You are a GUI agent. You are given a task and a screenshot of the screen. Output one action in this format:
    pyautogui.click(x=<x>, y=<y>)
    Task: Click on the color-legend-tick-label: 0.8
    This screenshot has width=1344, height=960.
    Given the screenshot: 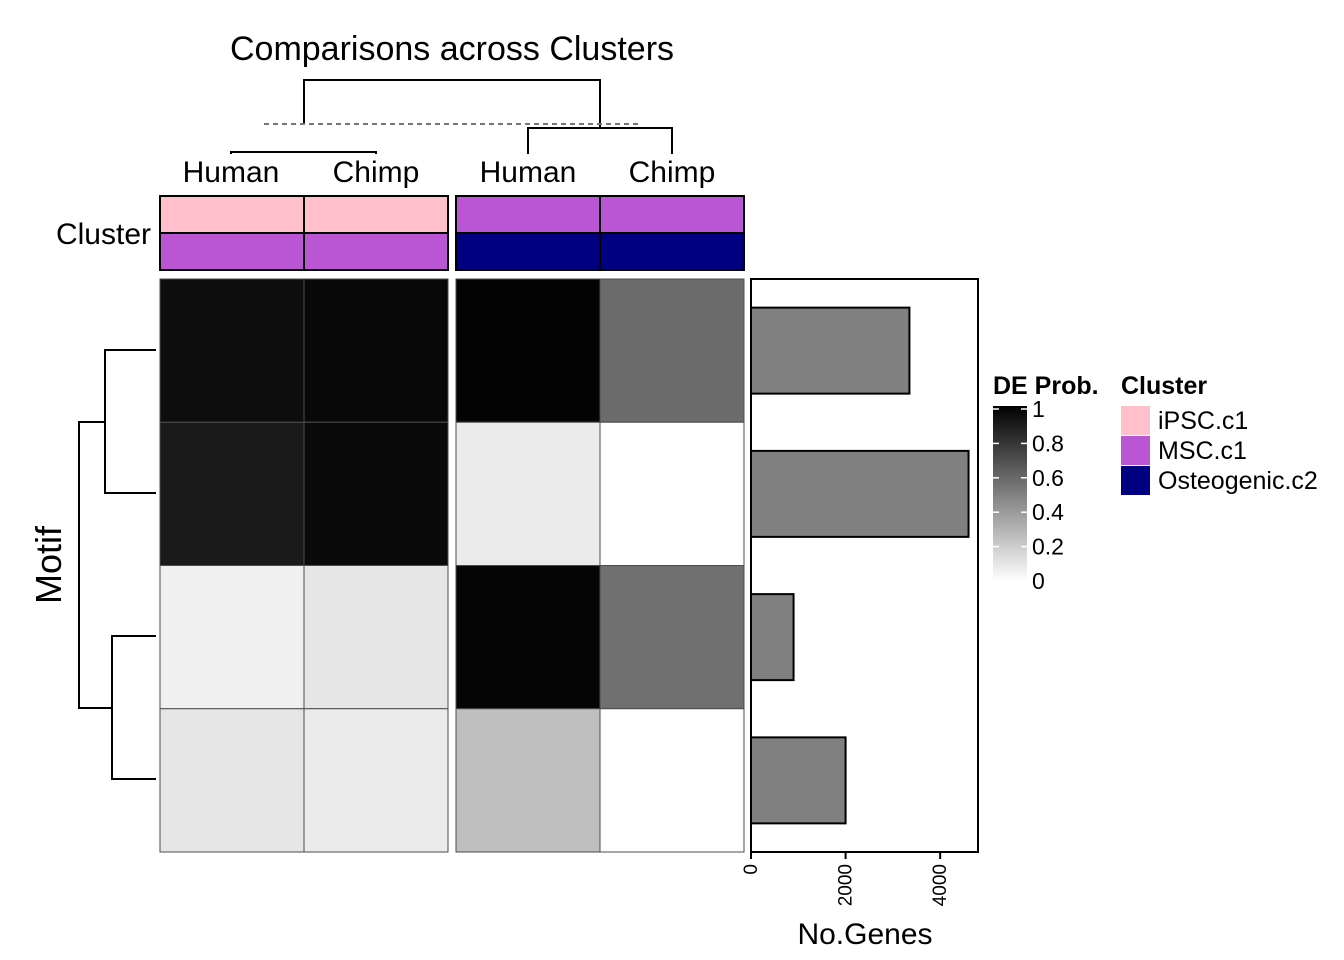 What is the action you would take?
    pyautogui.click(x=1048, y=443)
    